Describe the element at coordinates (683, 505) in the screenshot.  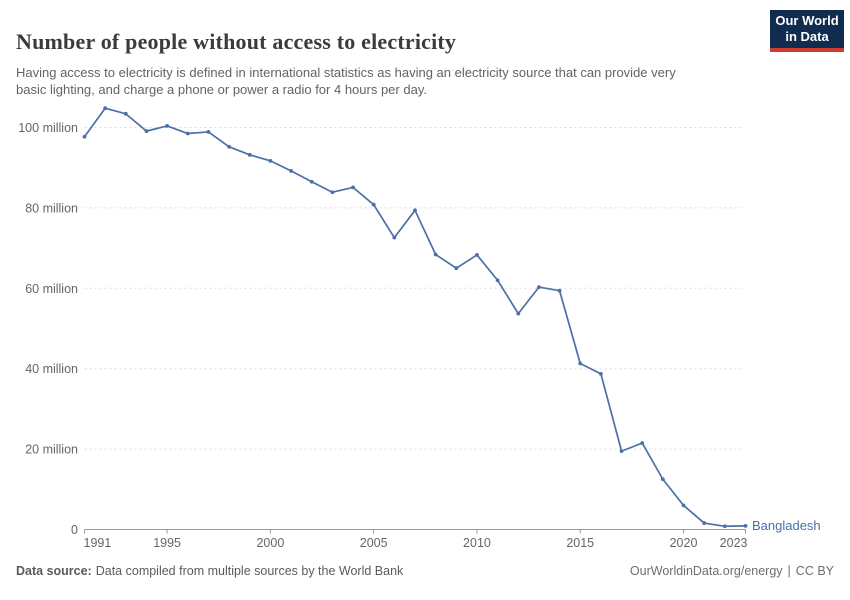
I see `data-point-2020` at that location.